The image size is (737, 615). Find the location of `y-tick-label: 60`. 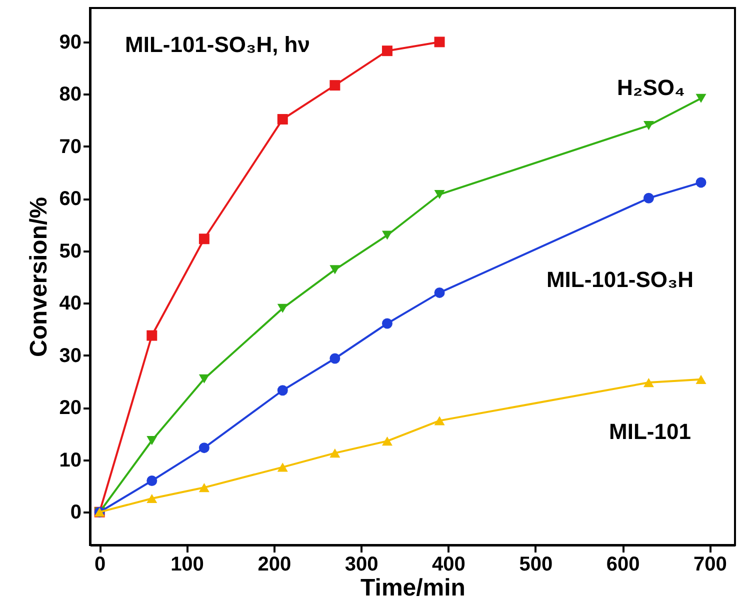

y-tick-label: 60 is located at coordinates (70, 199).